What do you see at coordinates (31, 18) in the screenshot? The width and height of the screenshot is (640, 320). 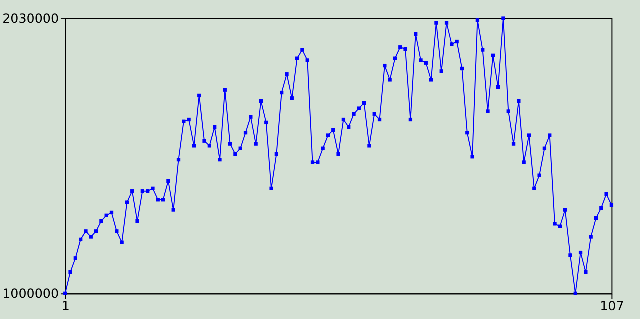 I see `y-tick-label: 2030000` at bounding box center [31, 18].